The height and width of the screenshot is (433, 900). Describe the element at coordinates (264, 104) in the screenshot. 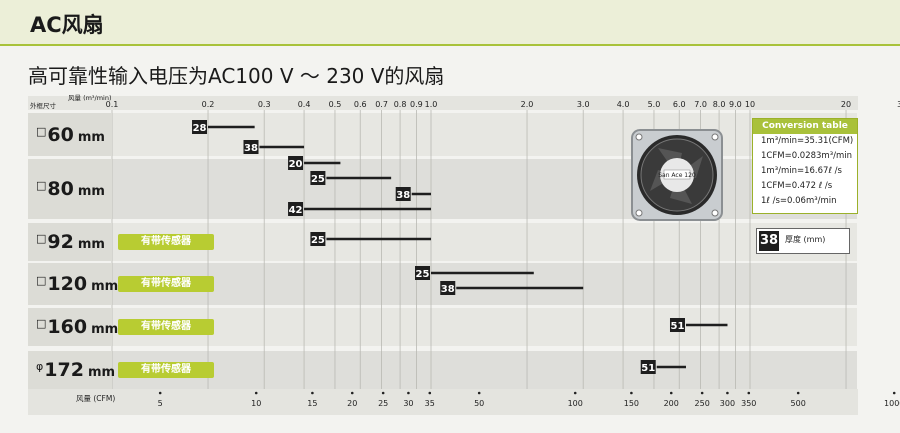

I see `top-tick-label: 0.3` at that location.